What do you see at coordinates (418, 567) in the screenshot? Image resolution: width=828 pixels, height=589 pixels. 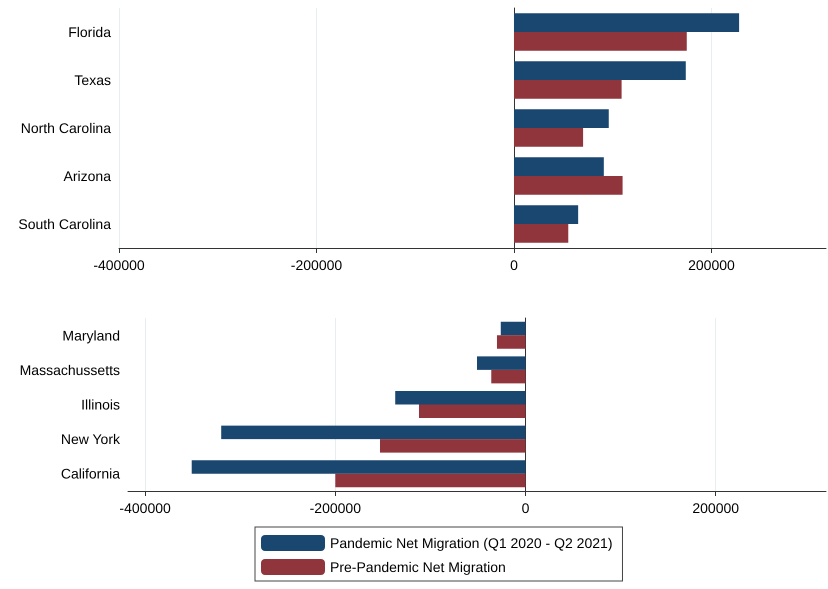 I see `legend-label: Pre-Pandemic Net Migration` at bounding box center [418, 567].